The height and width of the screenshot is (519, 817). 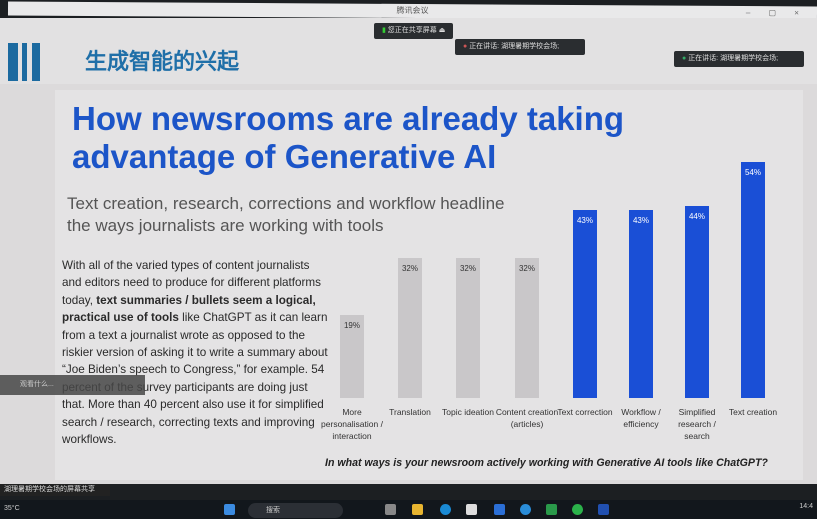 I want to click on speaking-indicator-2: ● 正在讲话: 湖理暑期学校会场;, so click(x=739, y=59).